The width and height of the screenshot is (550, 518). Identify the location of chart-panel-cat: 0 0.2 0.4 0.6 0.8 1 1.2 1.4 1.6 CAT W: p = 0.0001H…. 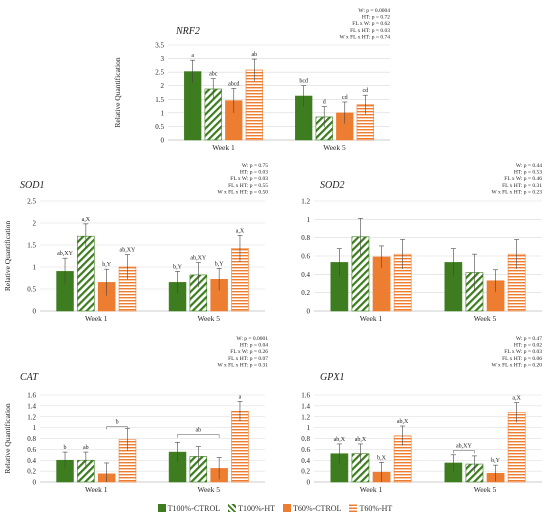
(135, 415).